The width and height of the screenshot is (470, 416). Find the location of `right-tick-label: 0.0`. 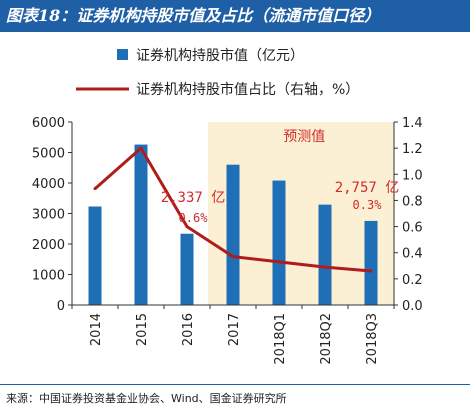

right-tick-label: 0.0 is located at coordinates (412, 306).